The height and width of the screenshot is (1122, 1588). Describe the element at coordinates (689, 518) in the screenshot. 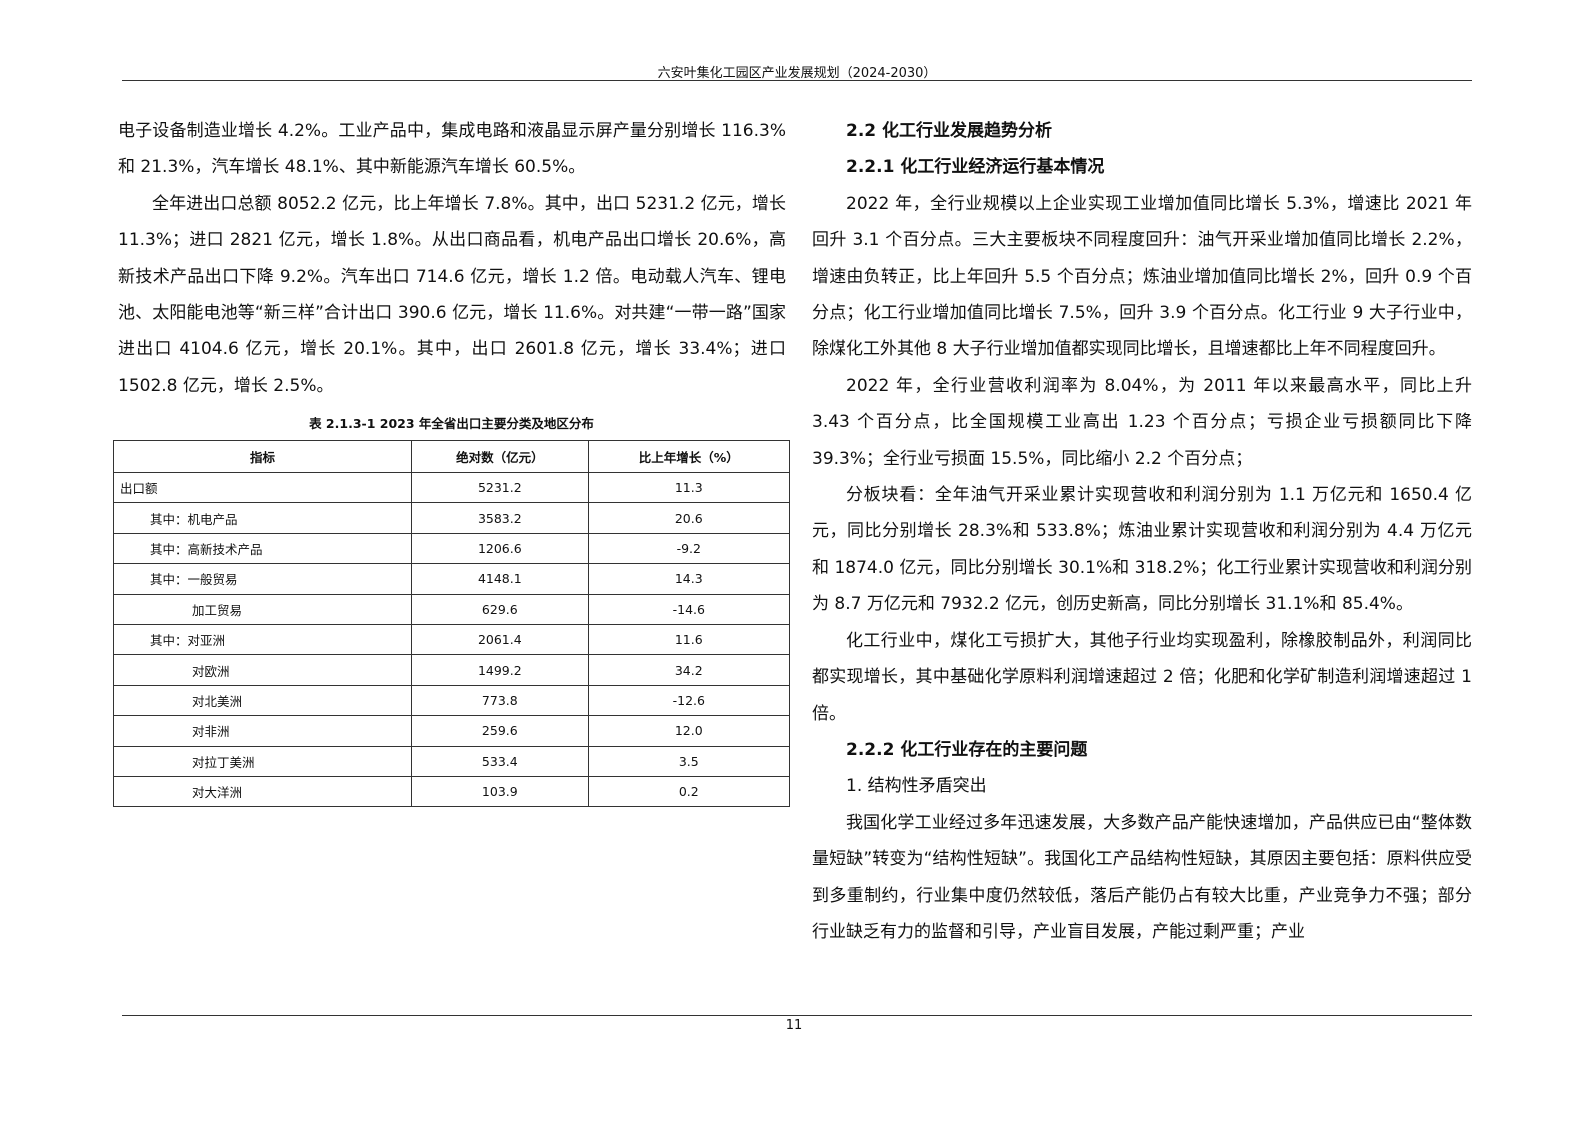

I see `table-cell: 20.6` at that location.